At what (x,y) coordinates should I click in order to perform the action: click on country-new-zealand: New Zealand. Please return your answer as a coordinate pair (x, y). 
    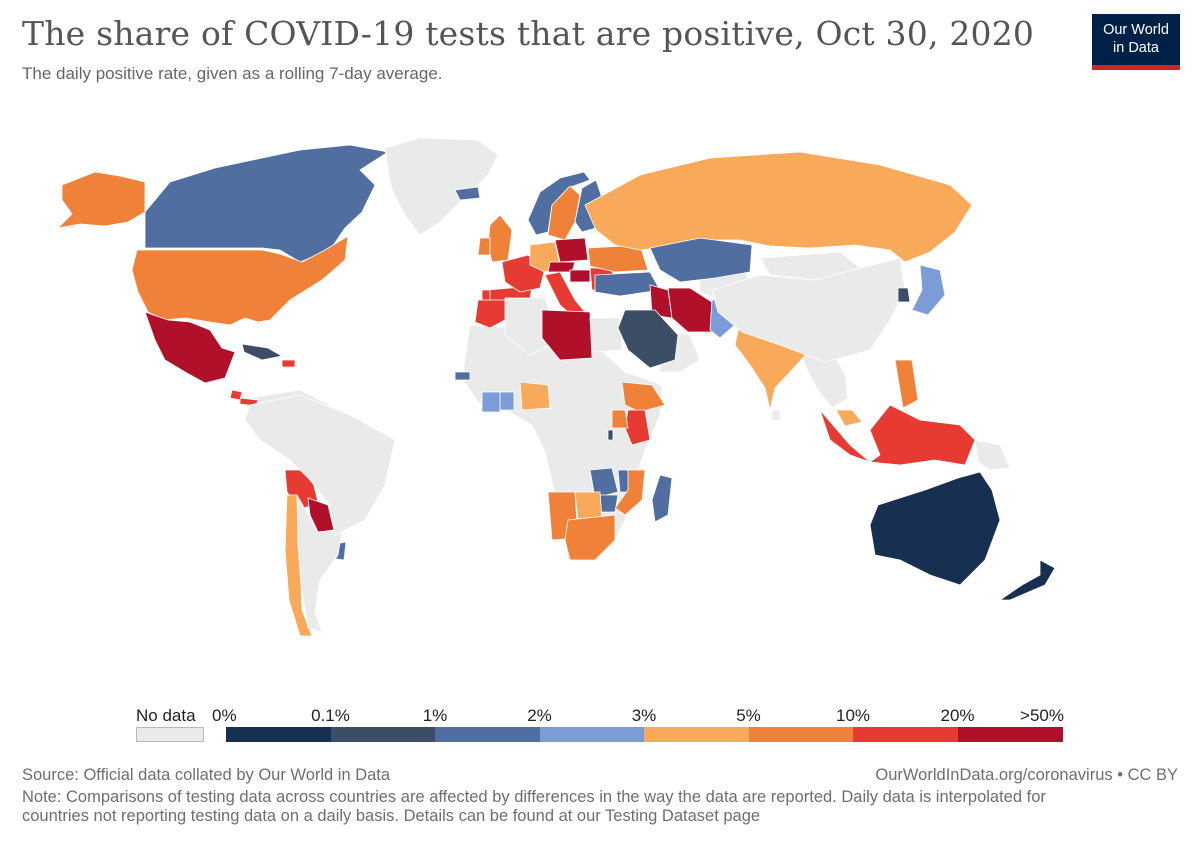
    Looking at the image, I should click on (1027, 580).